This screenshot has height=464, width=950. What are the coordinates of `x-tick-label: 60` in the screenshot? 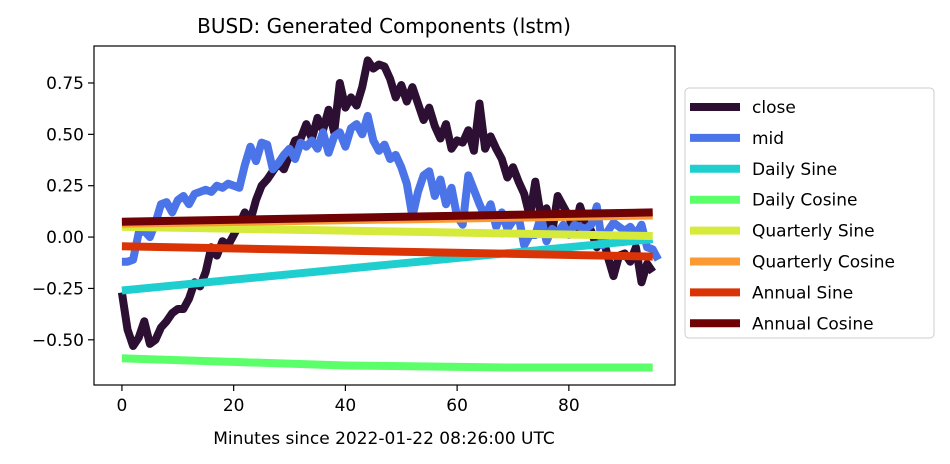 It's located at (457, 406).